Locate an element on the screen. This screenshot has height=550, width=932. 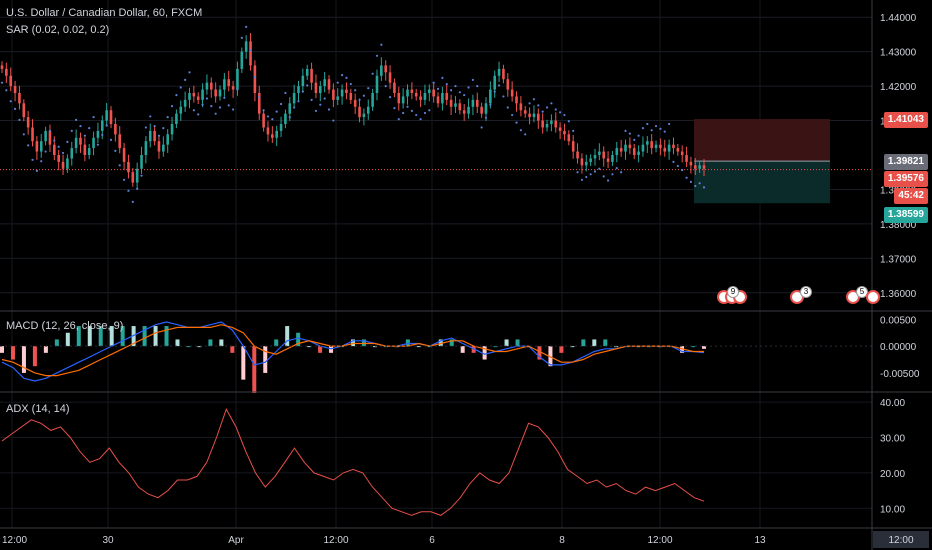
countdown-label: 45:42 is located at coordinates (911, 196).